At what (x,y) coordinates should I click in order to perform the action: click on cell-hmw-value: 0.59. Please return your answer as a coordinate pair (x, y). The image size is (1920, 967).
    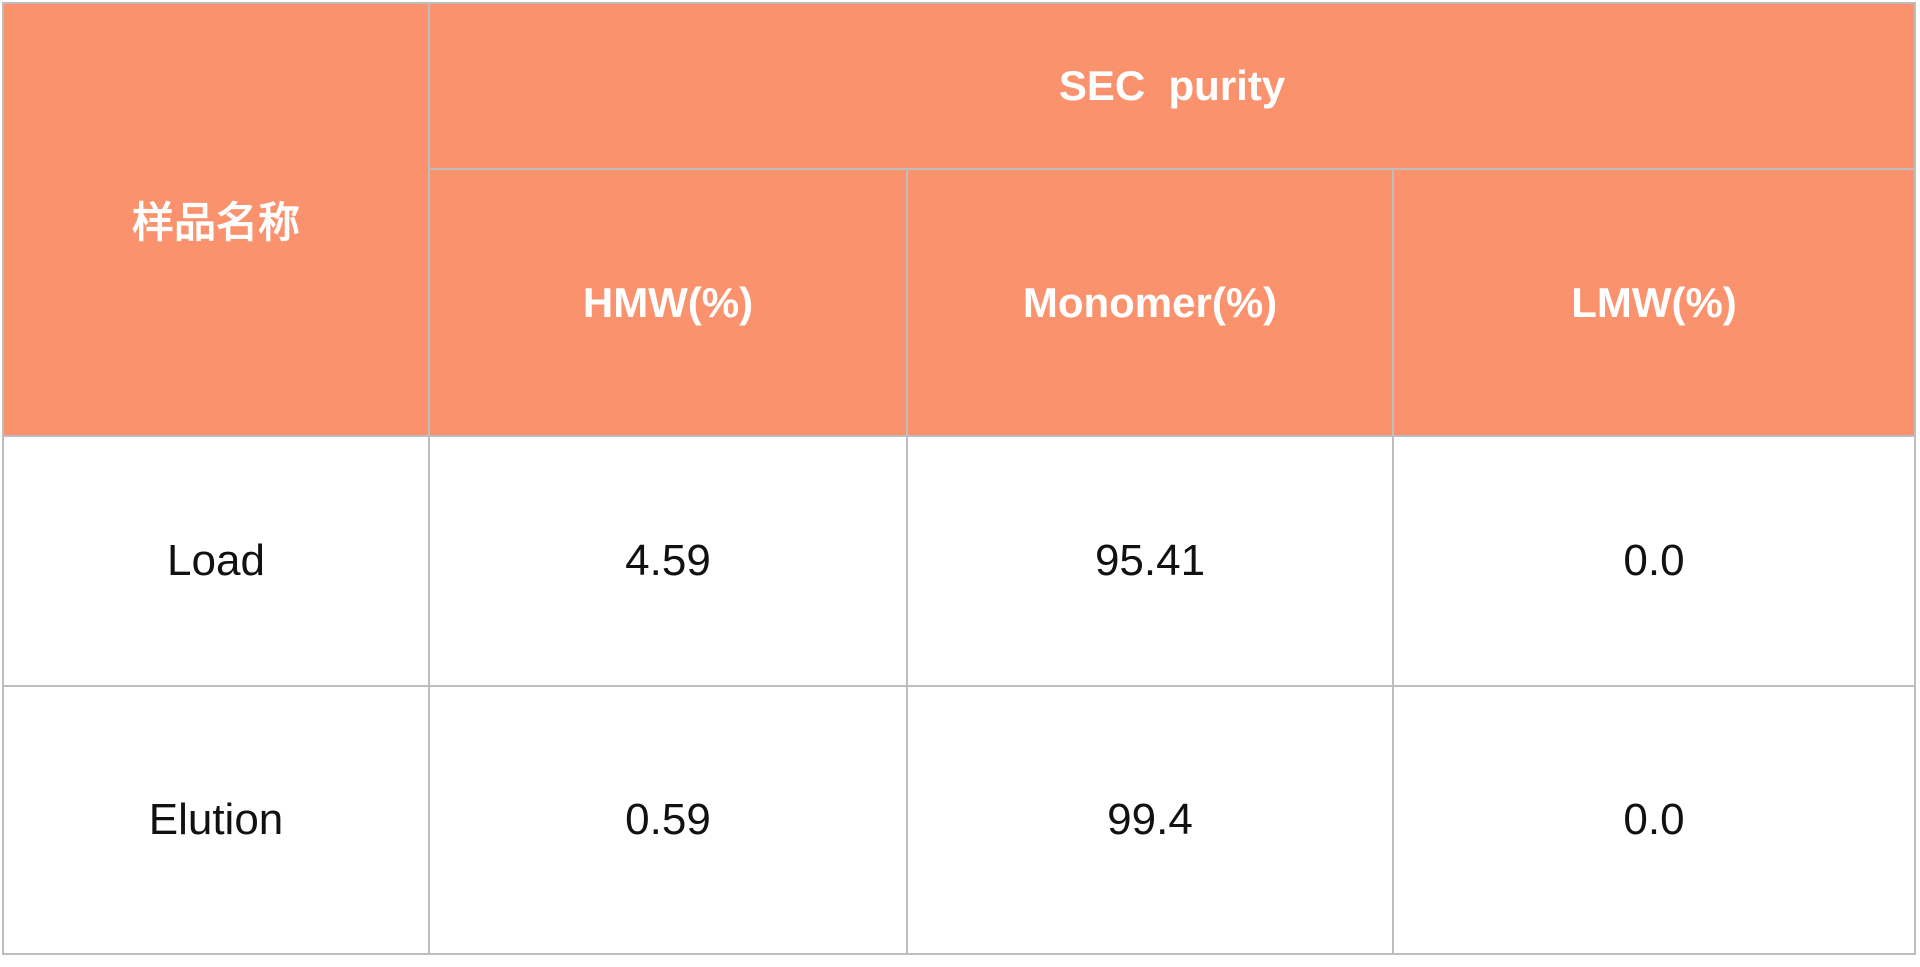
    Looking at the image, I should click on (668, 820).